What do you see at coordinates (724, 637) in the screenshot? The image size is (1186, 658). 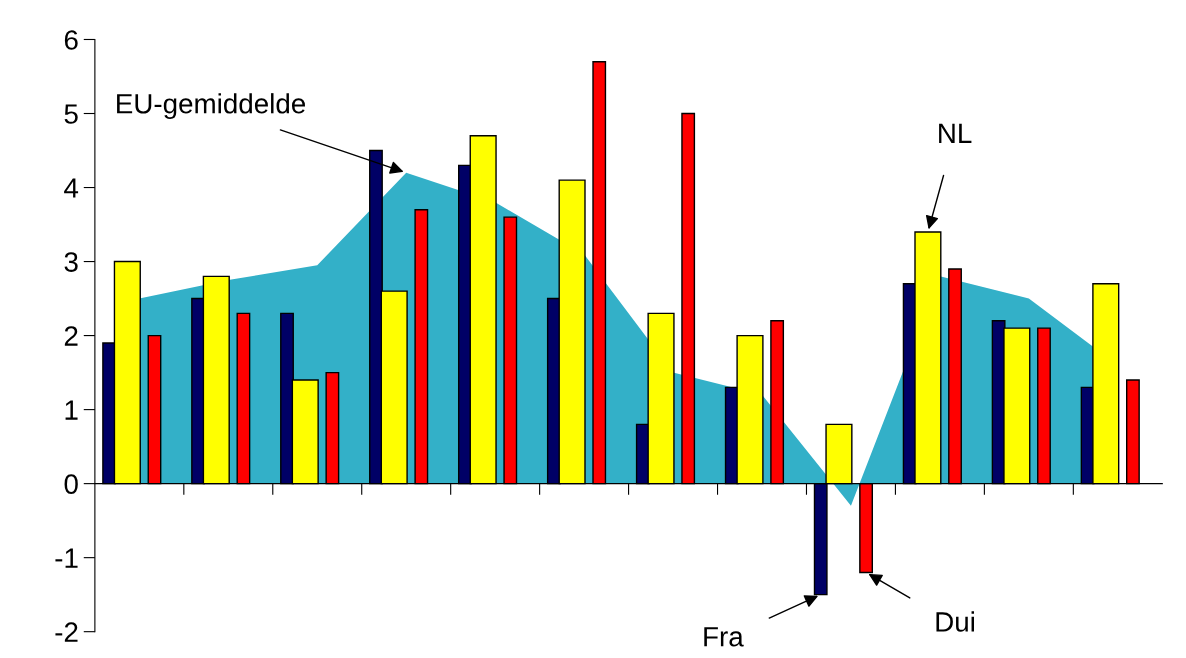 I see `text: Fra` at bounding box center [724, 637].